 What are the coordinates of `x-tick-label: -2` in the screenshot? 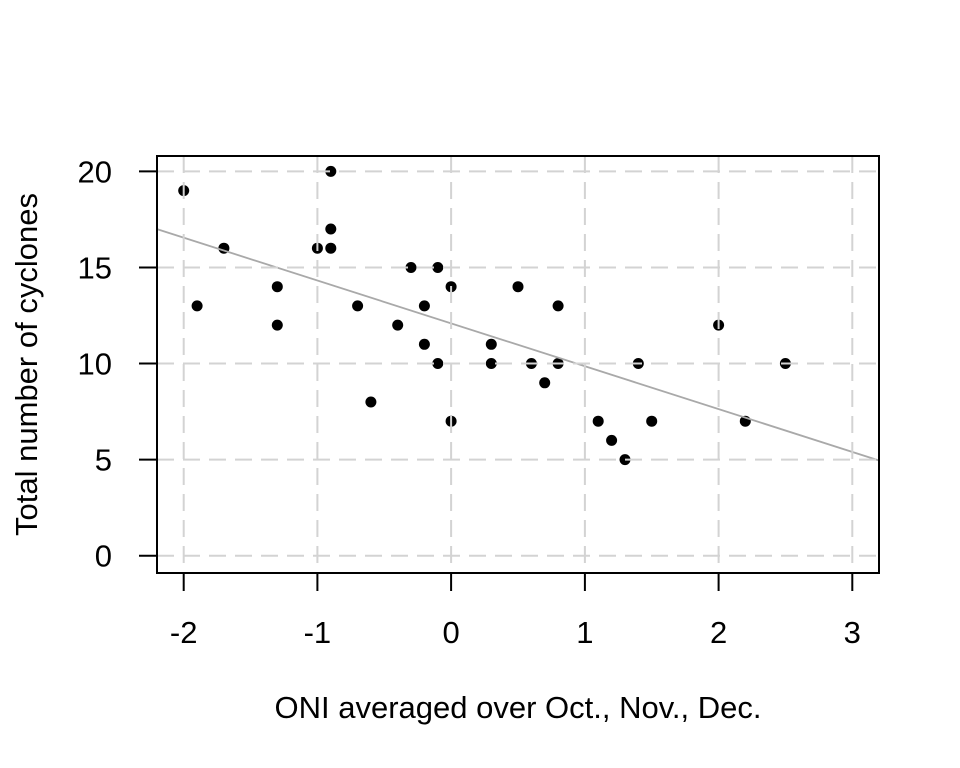 It's located at (184, 632).